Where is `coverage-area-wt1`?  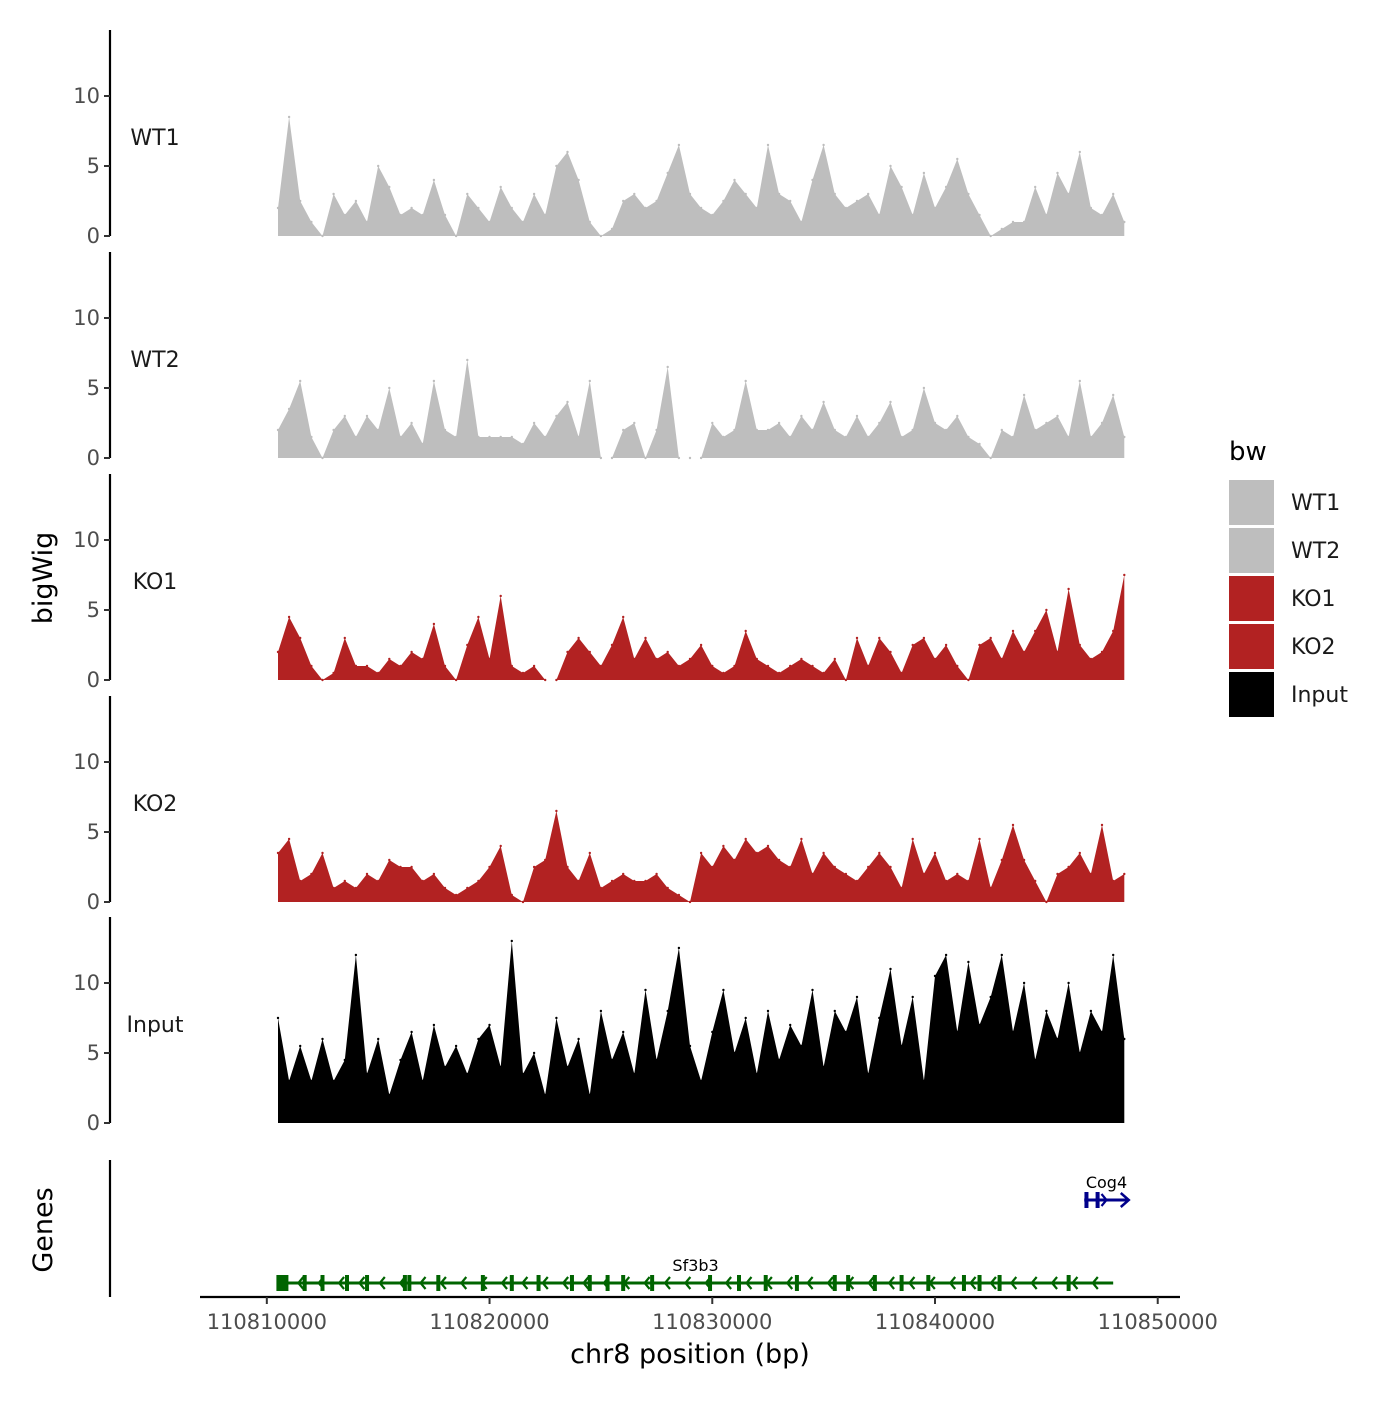 coverage-area-wt1 is located at coordinates (701, 176).